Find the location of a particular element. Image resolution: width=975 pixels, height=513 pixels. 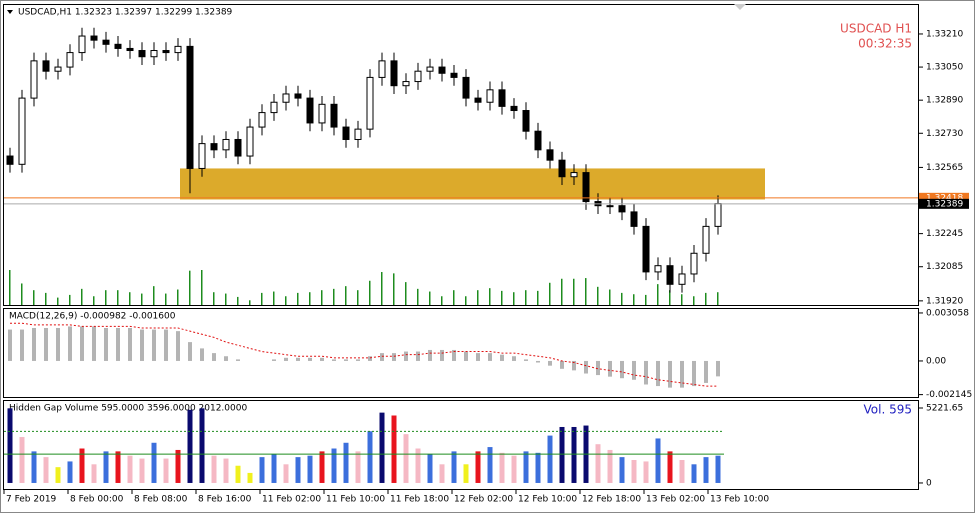

x-tick-label: 12 Feb 10:00 is located at coordinates (547, 500).